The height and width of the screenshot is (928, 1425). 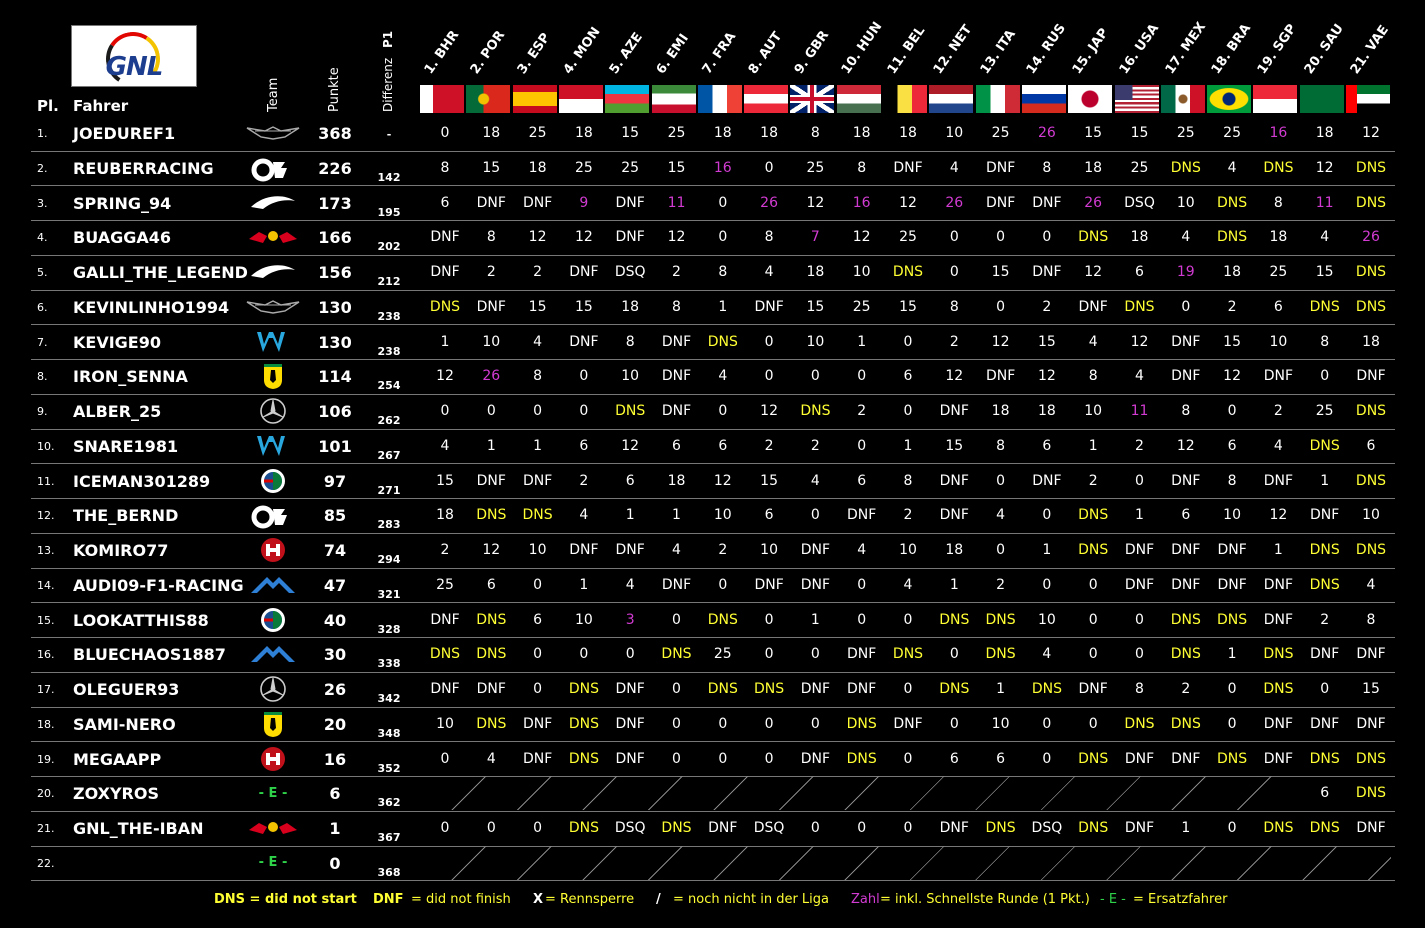 I want to click on position-label: 10., so click(x=46, y=446).